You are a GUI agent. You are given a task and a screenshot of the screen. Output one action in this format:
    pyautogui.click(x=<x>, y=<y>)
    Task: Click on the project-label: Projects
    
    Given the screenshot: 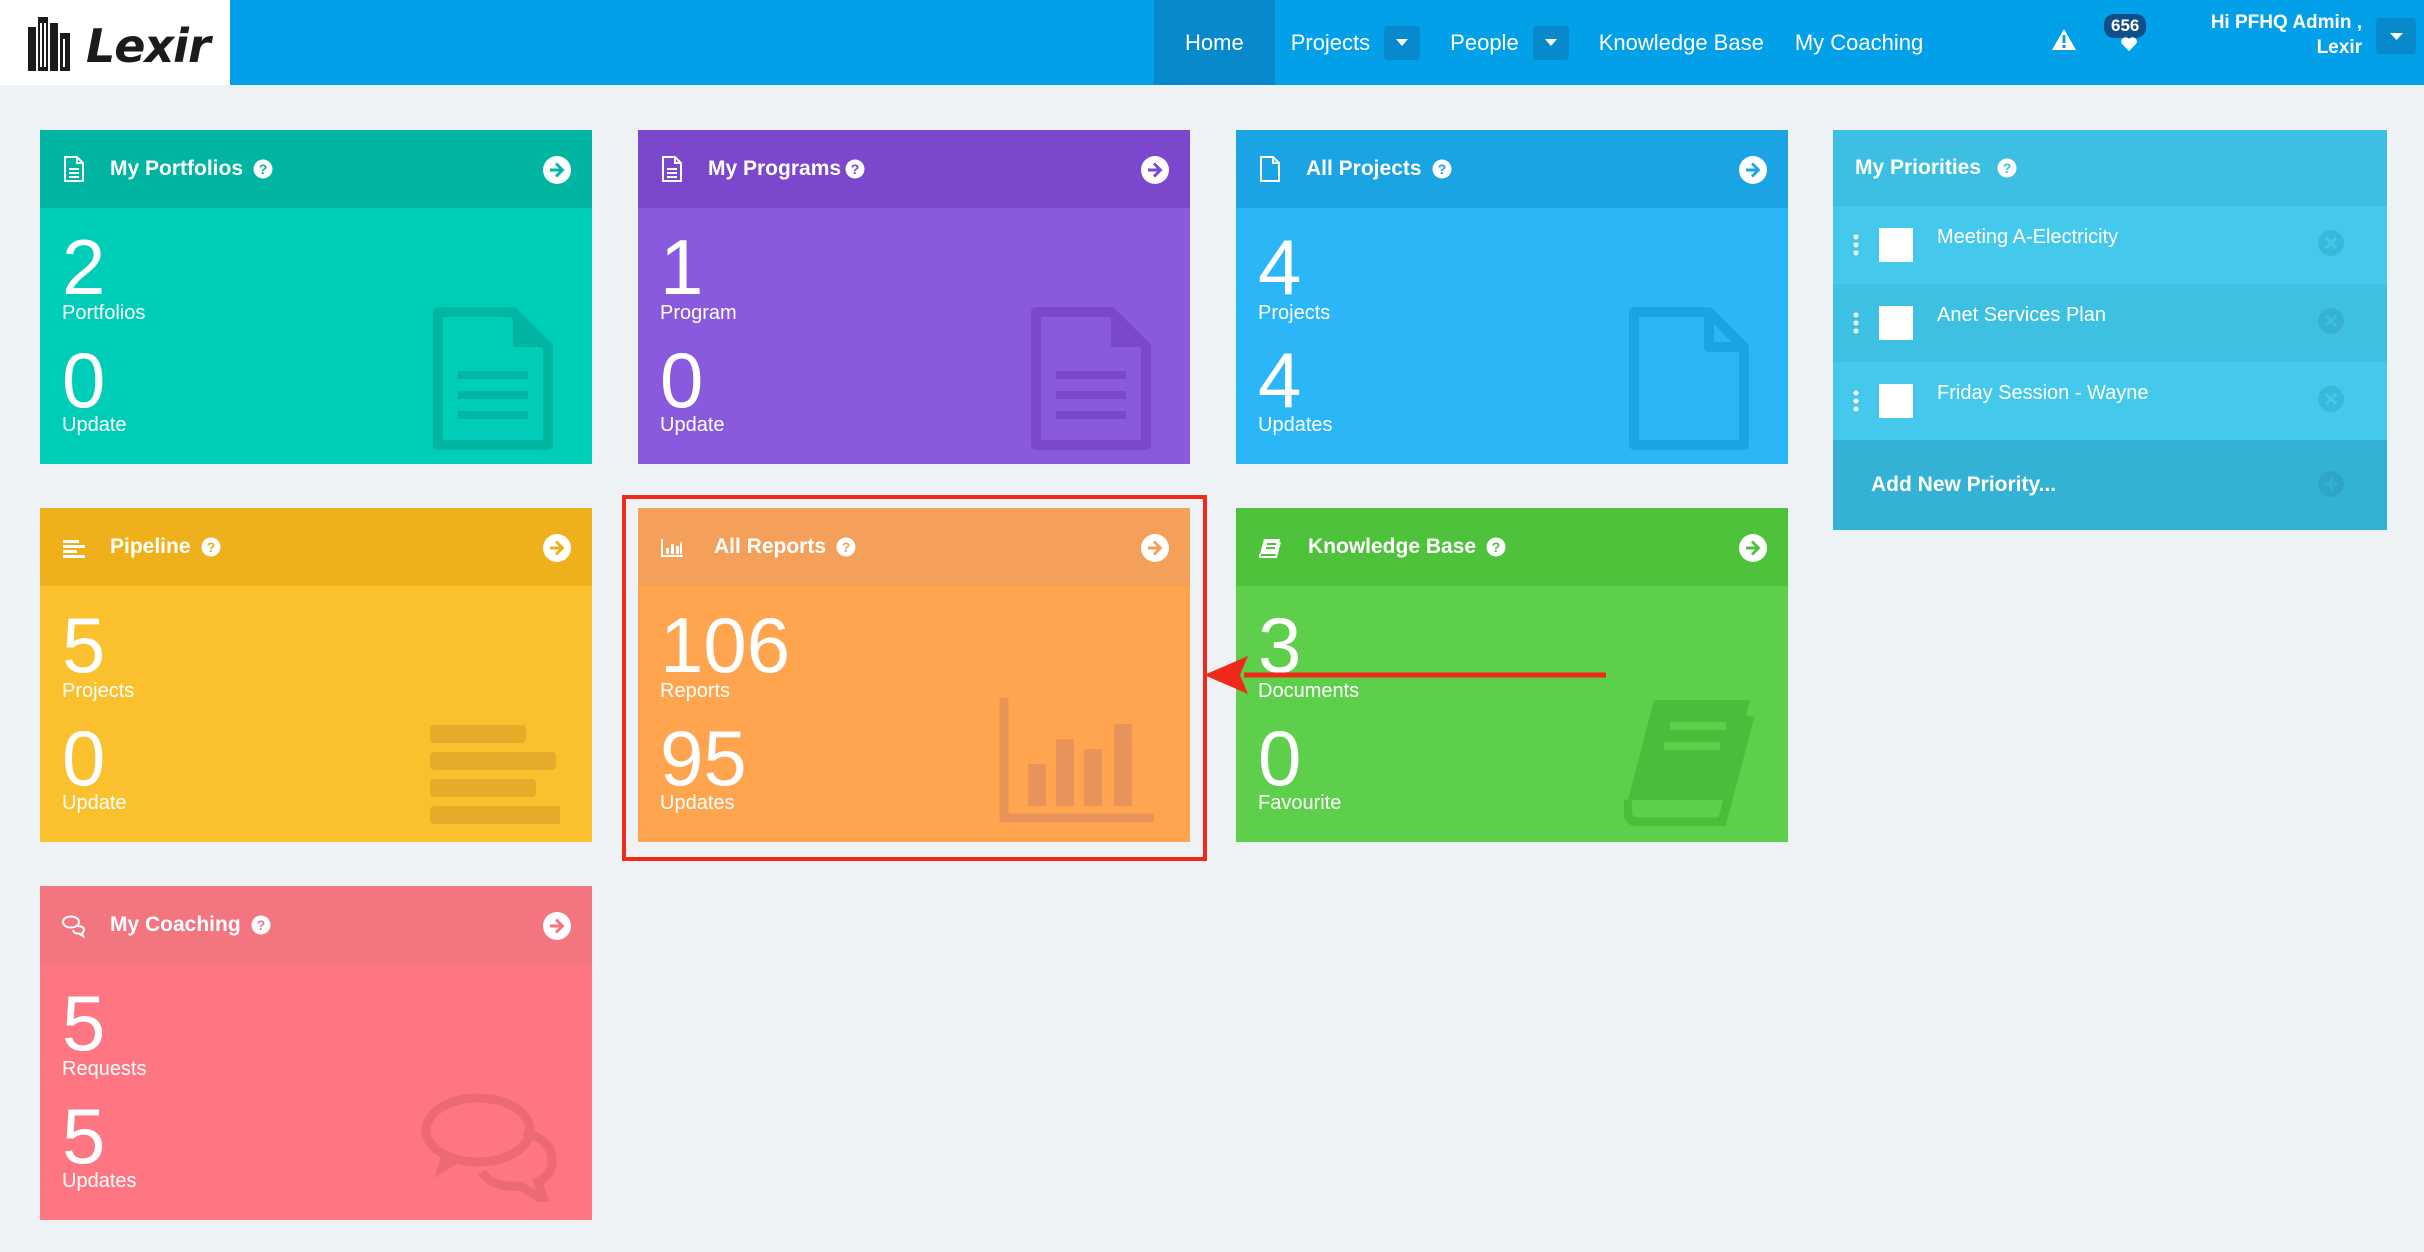 What is the action you would take?
    pyautogui.click(x=1294, y=313)
    